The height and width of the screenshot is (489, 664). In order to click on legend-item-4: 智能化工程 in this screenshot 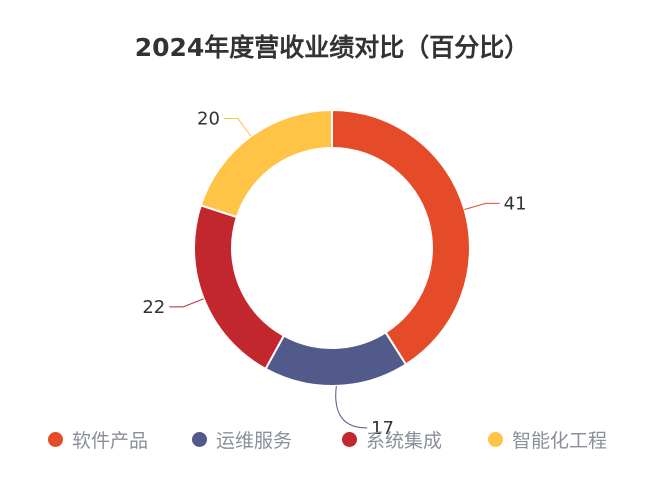, I will do `click(547, 439)`.